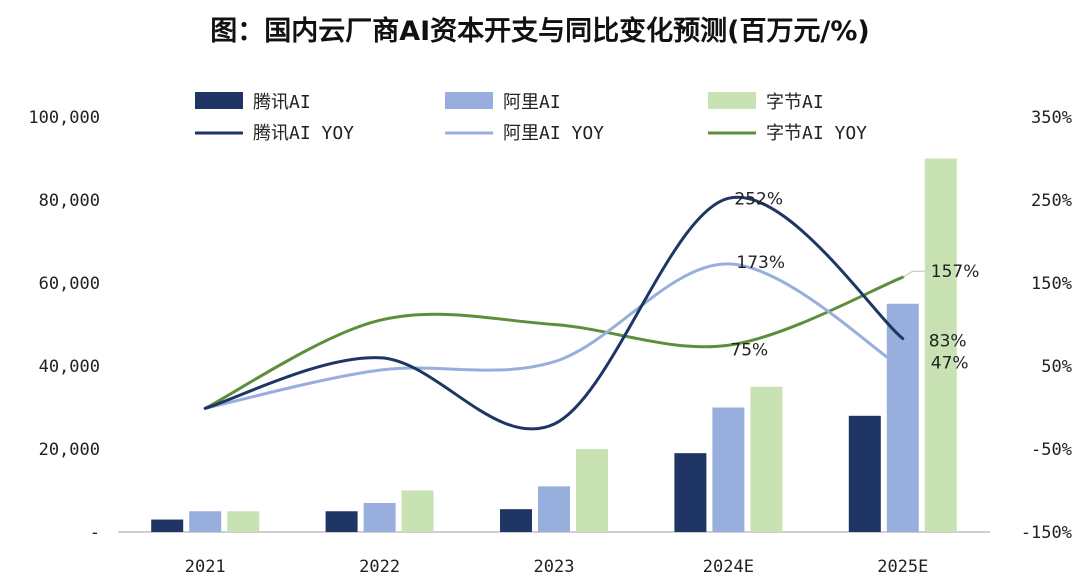 The width and height of the screenshot is (1080, 583). What do you see at coordinates (902, 567) in the screenshot?
I see `x-tick-label: 2025E` at bounding box center [902, 567].